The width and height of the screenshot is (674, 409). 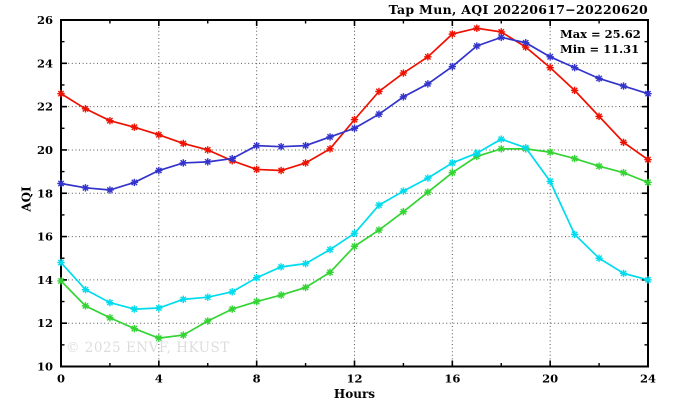 What do you see at coordinates (257, 379) in the screenshot?
I see `svg-text: 8` at bounding box center [257, 379].